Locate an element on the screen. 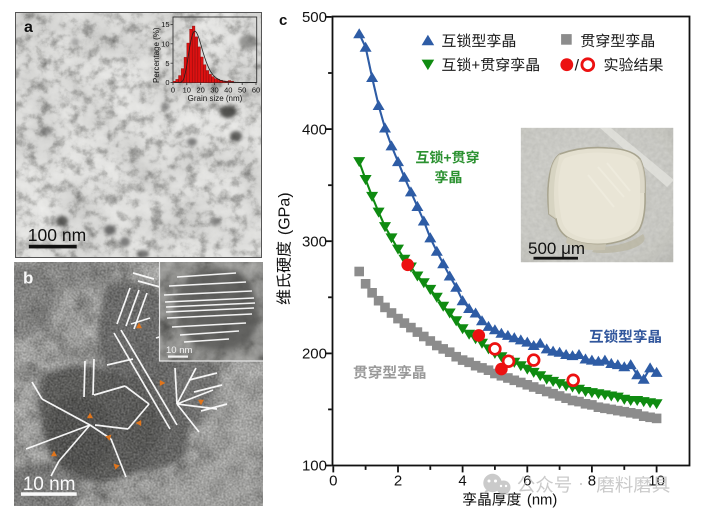  svg-text: 200 is located at coordinates (314, 354).